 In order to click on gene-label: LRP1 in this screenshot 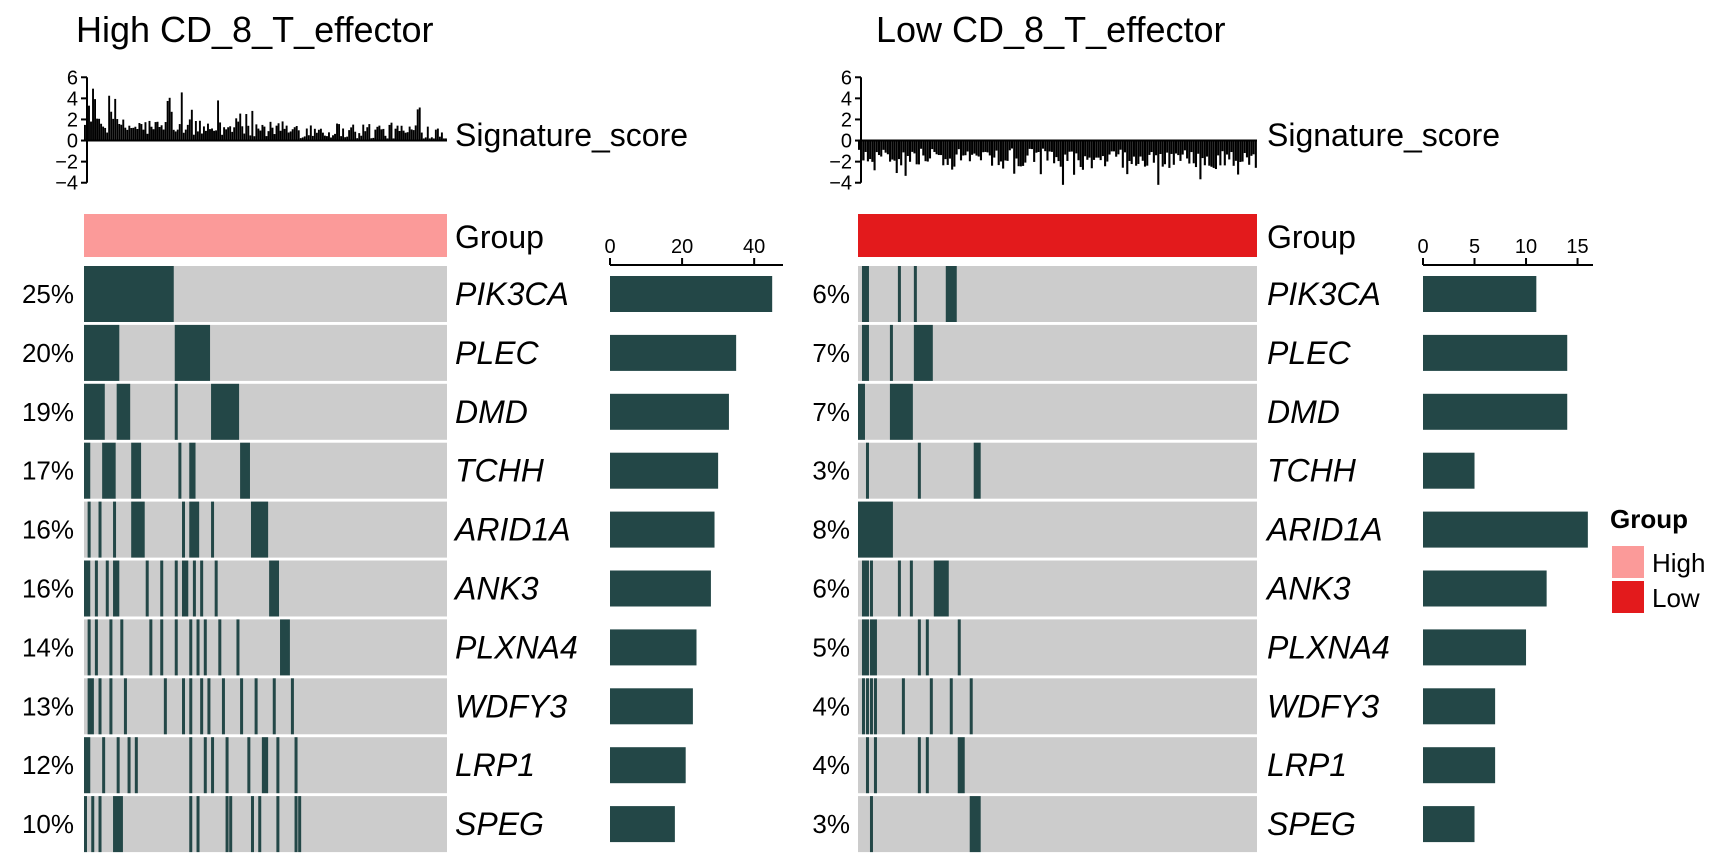, I will do `click(1307, 765)`.